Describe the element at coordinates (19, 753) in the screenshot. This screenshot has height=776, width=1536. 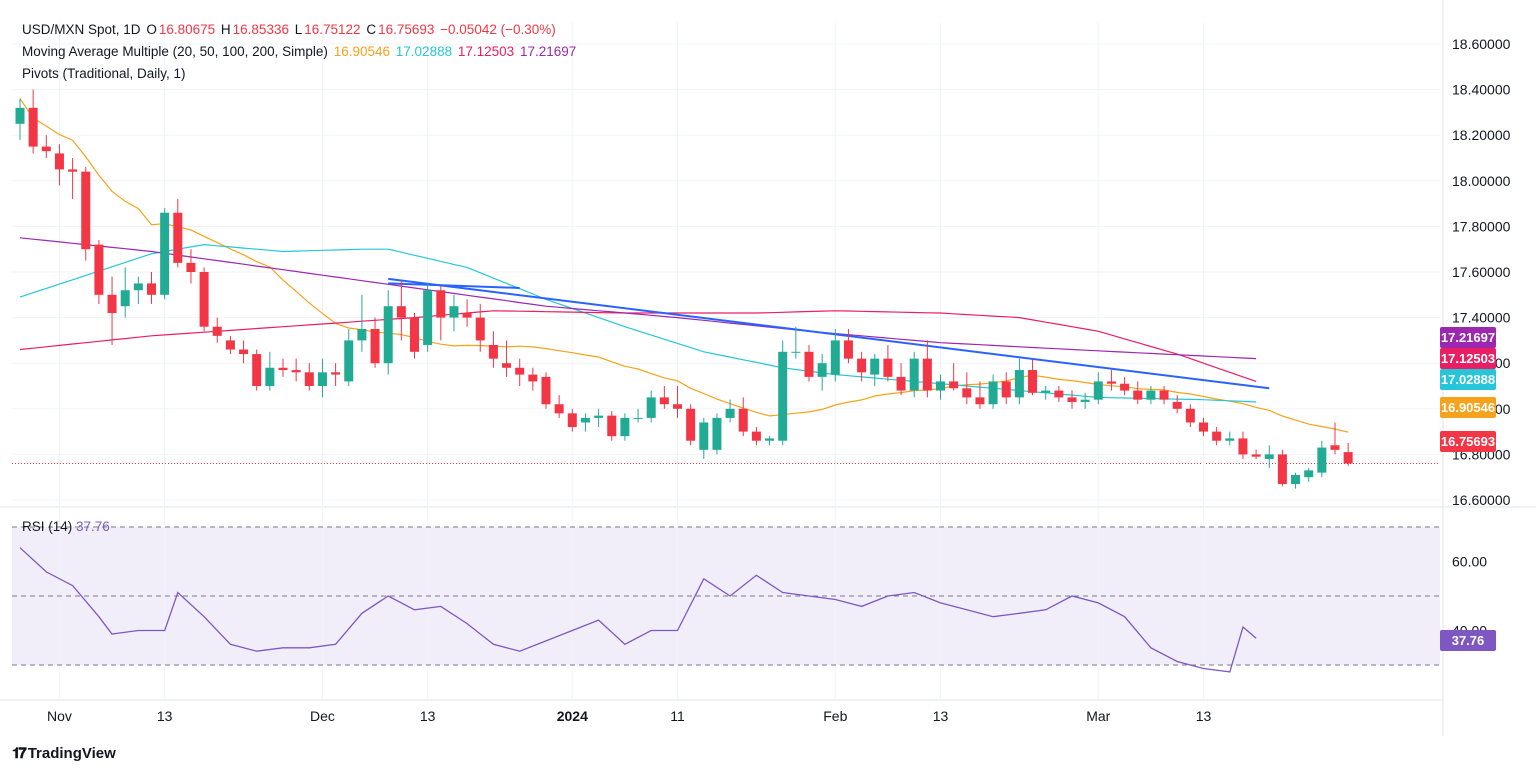
I see `tradingview-mark-icon: 𝟏𝟕` at that location.